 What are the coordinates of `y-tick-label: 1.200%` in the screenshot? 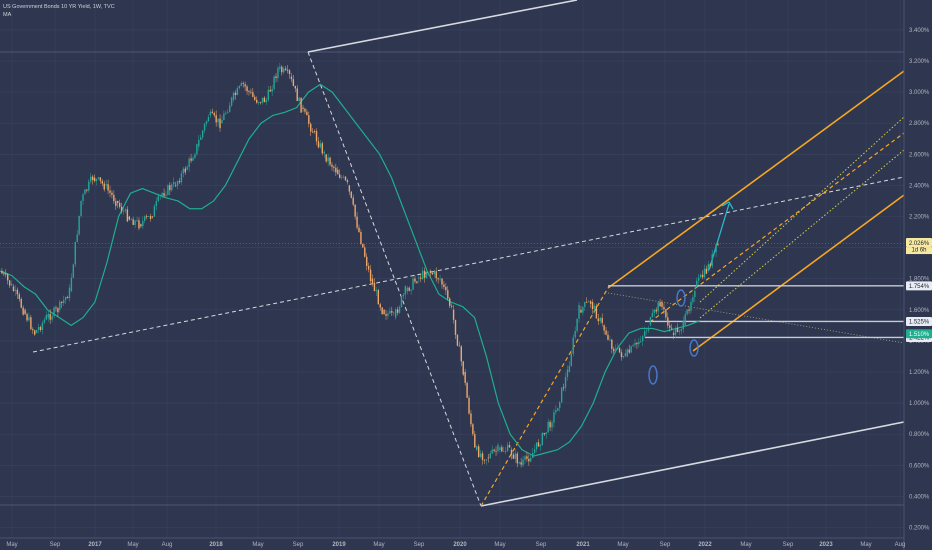 It's located at (919, 373).